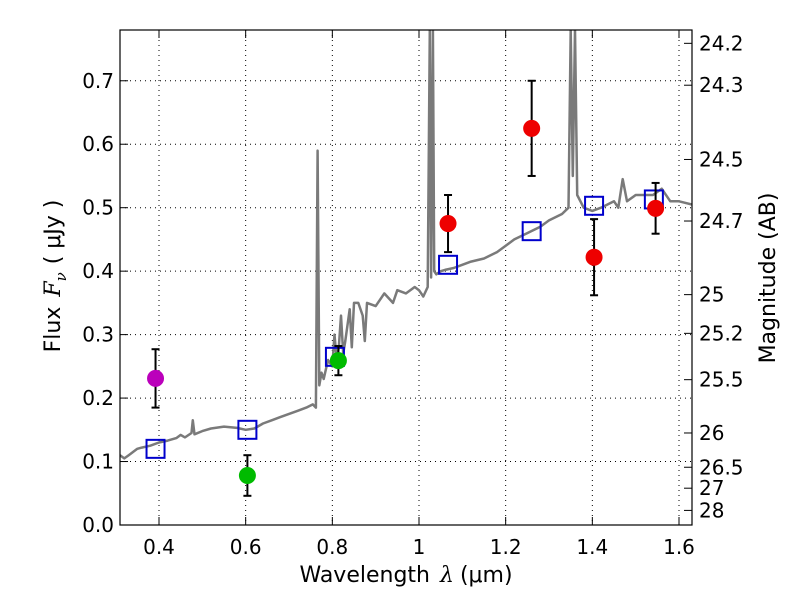 This screenshot has height=600, width=800. Describe the element at coordinates (98, 398) in the screenshot. I see `y-tick-label: 0.2` at that location.